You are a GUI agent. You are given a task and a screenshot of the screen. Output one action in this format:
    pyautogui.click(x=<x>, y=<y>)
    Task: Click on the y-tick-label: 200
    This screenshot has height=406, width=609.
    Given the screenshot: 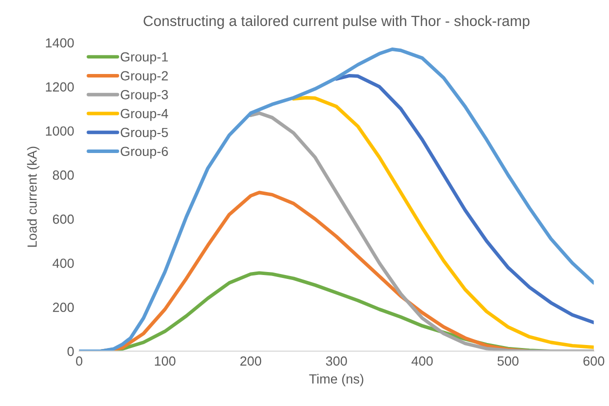 What is the action you would take?
    pyautogui.click(x=63, y=307)
    